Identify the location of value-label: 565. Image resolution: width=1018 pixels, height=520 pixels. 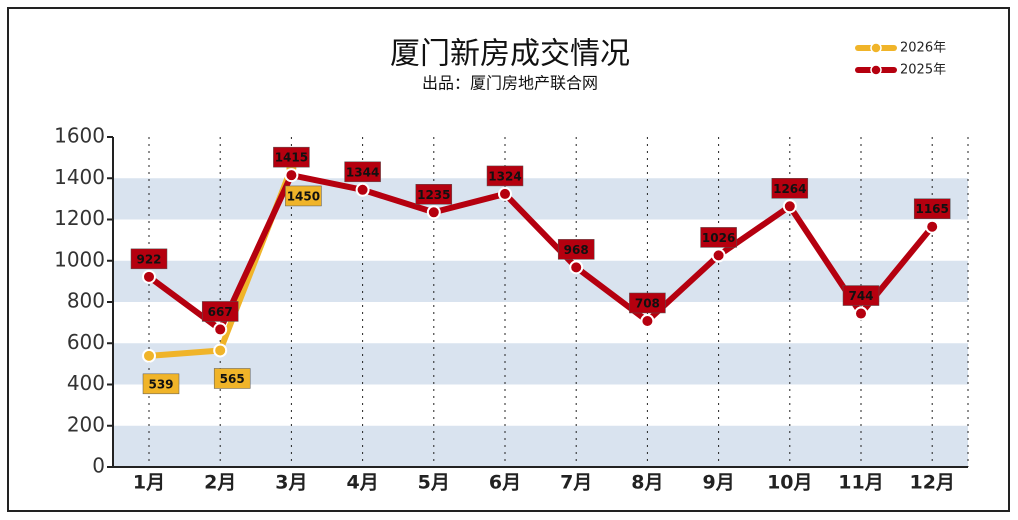
(232, 379).